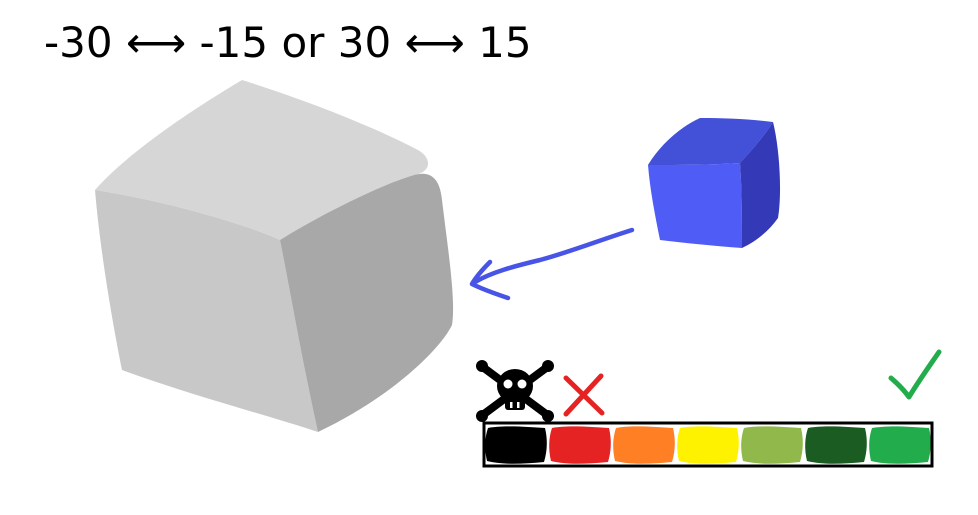 The height and width of the screenshot is (515, 978). I want to click on scale-segment-yellow, so click(708, 445).